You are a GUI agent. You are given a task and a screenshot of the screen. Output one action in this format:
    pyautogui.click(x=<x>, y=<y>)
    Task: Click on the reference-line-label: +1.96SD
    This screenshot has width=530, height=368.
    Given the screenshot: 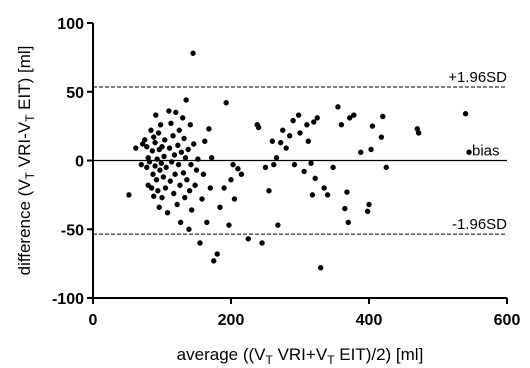 What is the action you would take?
    pyautogui.click(x=477, y=77)
    